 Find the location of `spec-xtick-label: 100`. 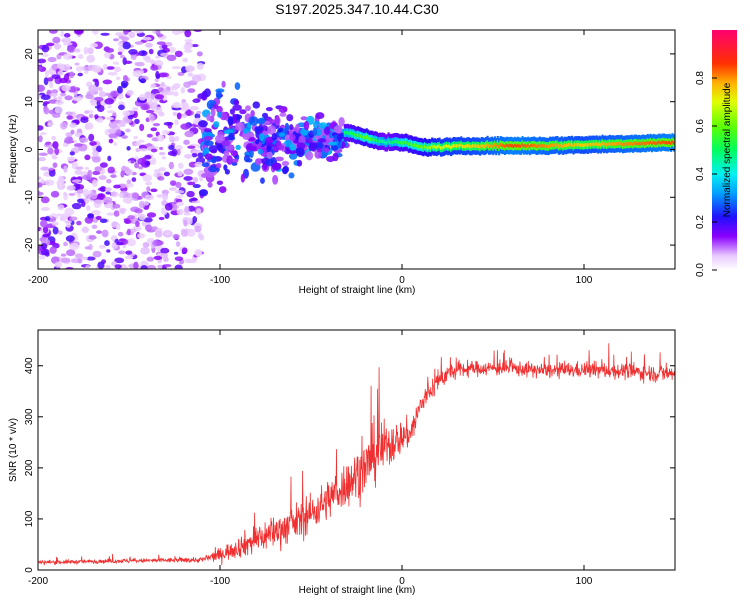

spec-xtick-label: 100 is located at coordinates (584, 280).